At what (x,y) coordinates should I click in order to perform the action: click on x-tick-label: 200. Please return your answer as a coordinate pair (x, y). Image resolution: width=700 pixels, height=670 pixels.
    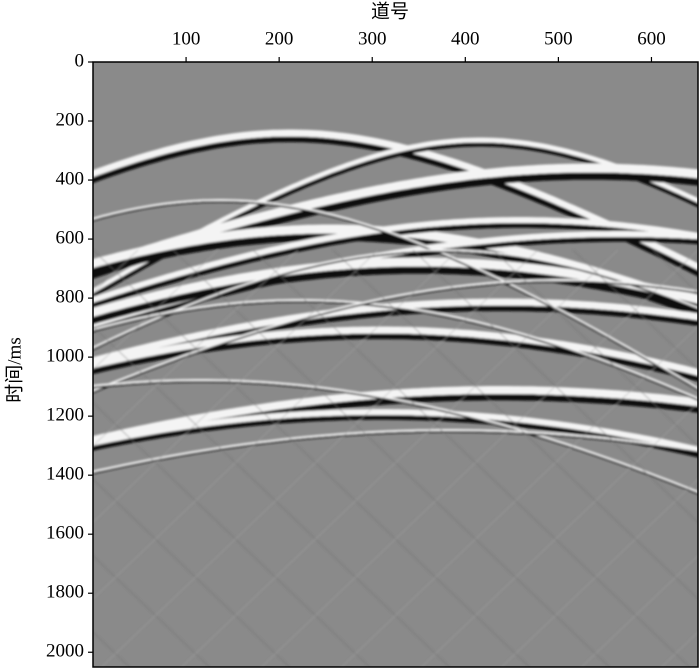
    Looking at the image, I should click on (279, 38).